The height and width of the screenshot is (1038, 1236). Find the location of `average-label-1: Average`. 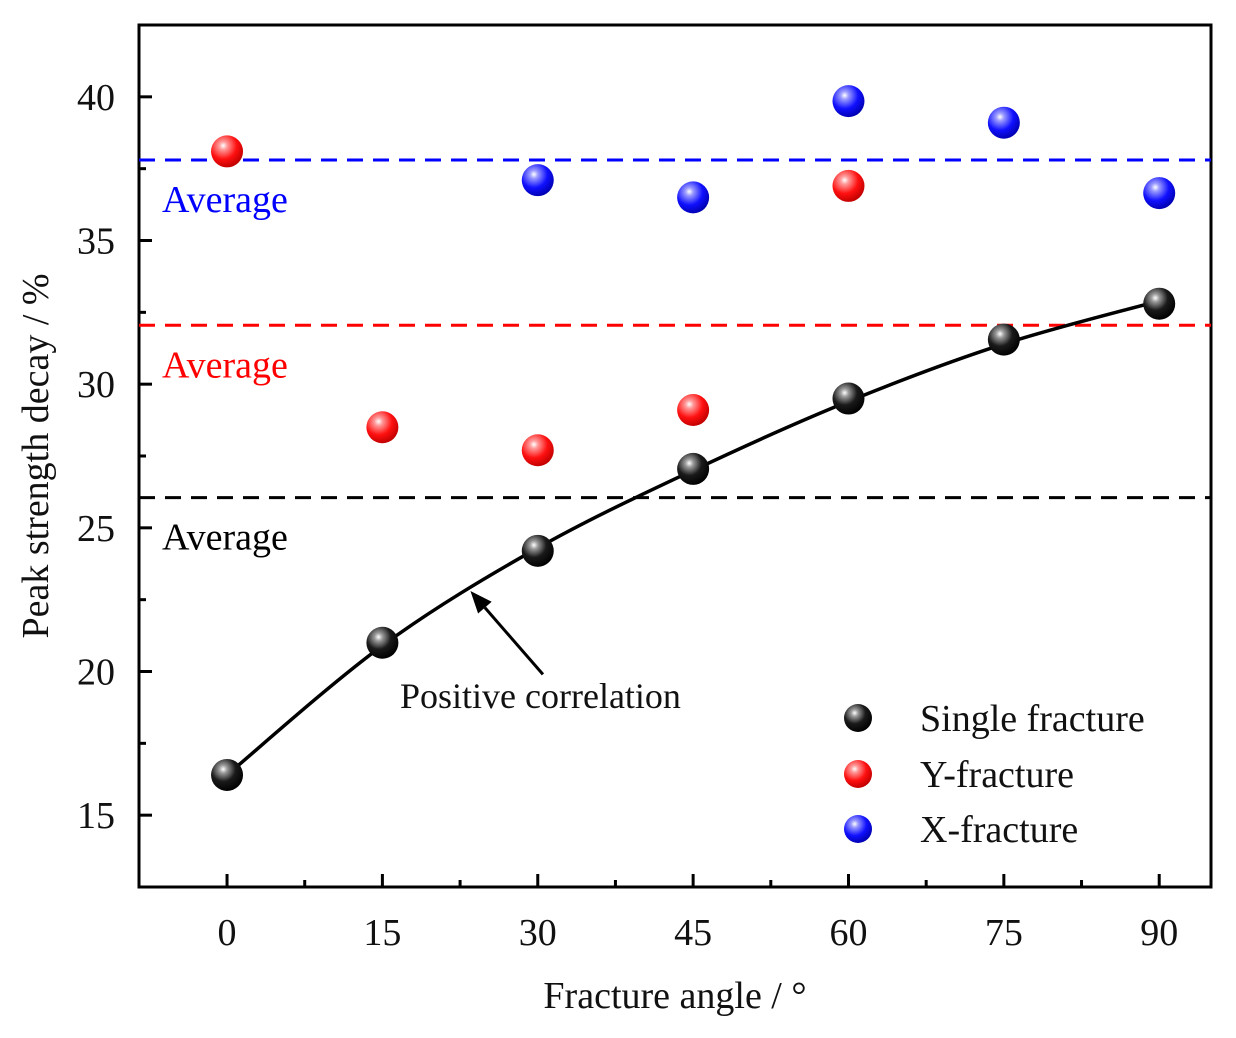

average-label-1: Average is located at coordinates (225, 365).